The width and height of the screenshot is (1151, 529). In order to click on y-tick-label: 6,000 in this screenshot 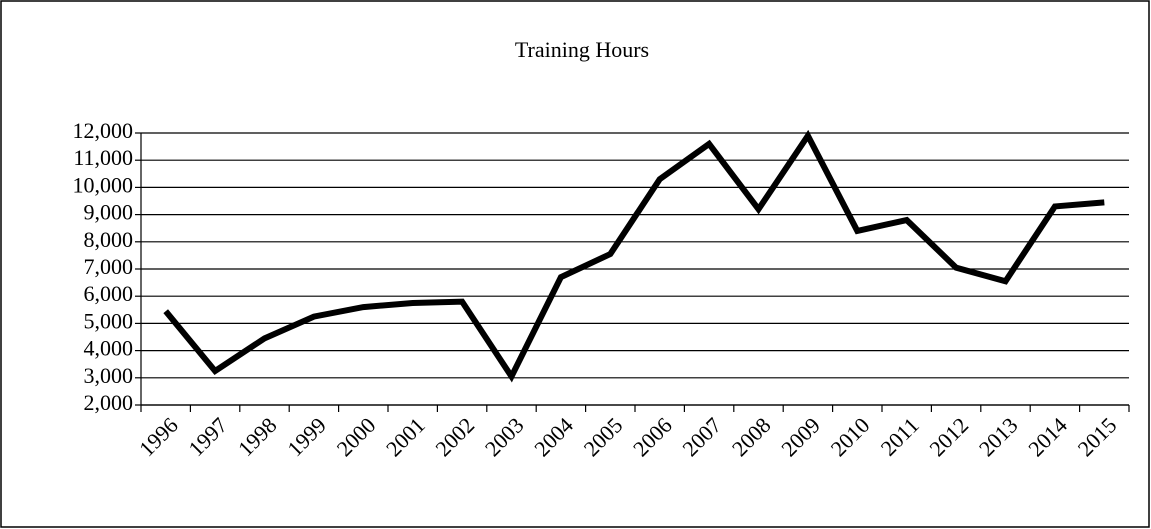, I will do `click(109, 293)`.